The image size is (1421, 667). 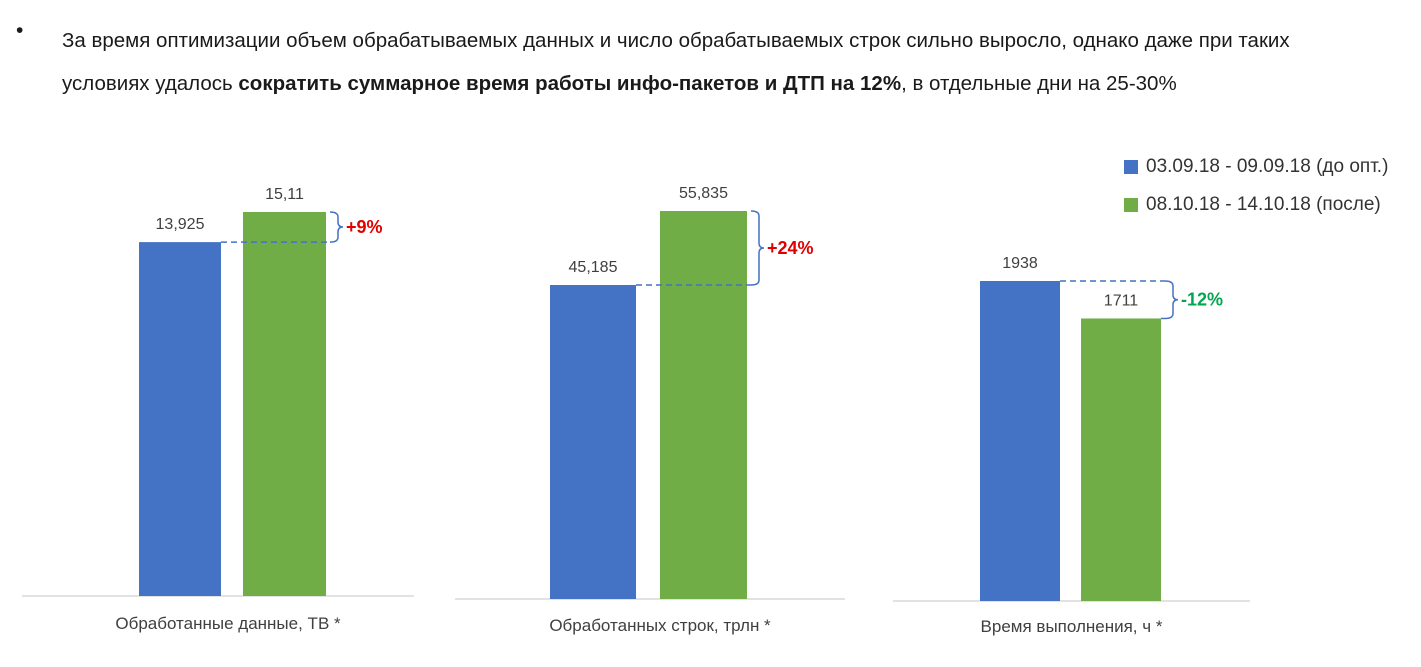 I want to click on change-percent-label: -12%, so click(x=1202, y=300).